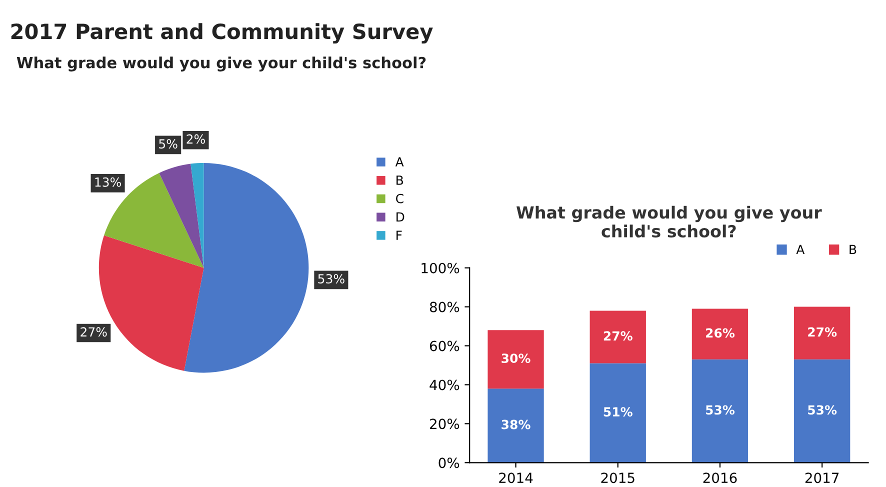  I want to click on legend-label: C, so click(400, 199).